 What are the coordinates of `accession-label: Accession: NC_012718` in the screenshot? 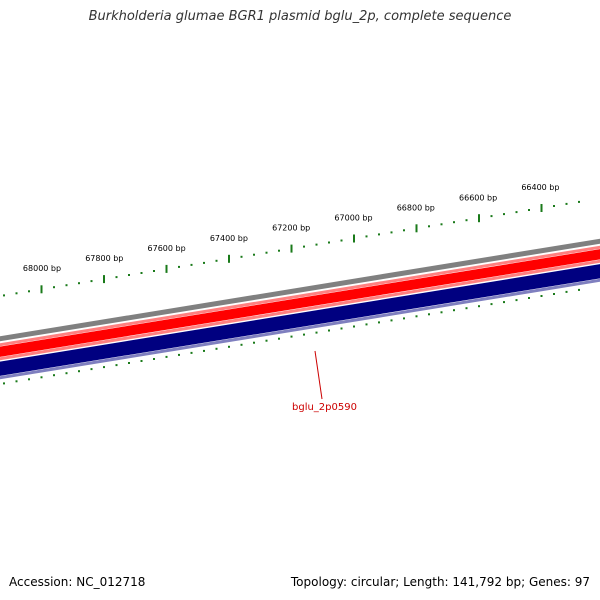 It's located at (77, 582).